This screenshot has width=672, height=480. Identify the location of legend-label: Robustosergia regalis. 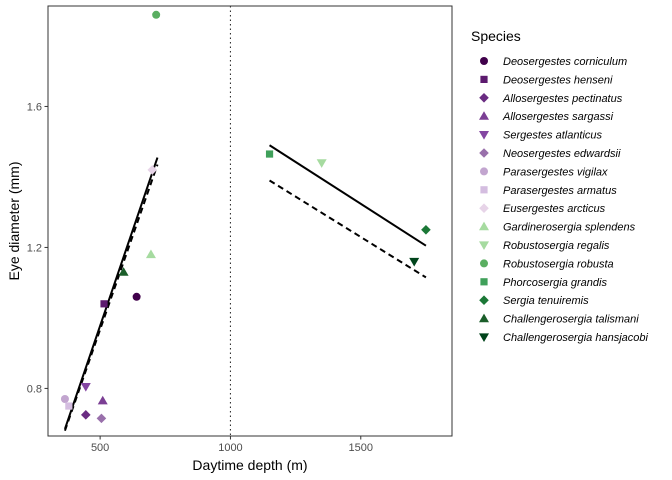
(556, 246).